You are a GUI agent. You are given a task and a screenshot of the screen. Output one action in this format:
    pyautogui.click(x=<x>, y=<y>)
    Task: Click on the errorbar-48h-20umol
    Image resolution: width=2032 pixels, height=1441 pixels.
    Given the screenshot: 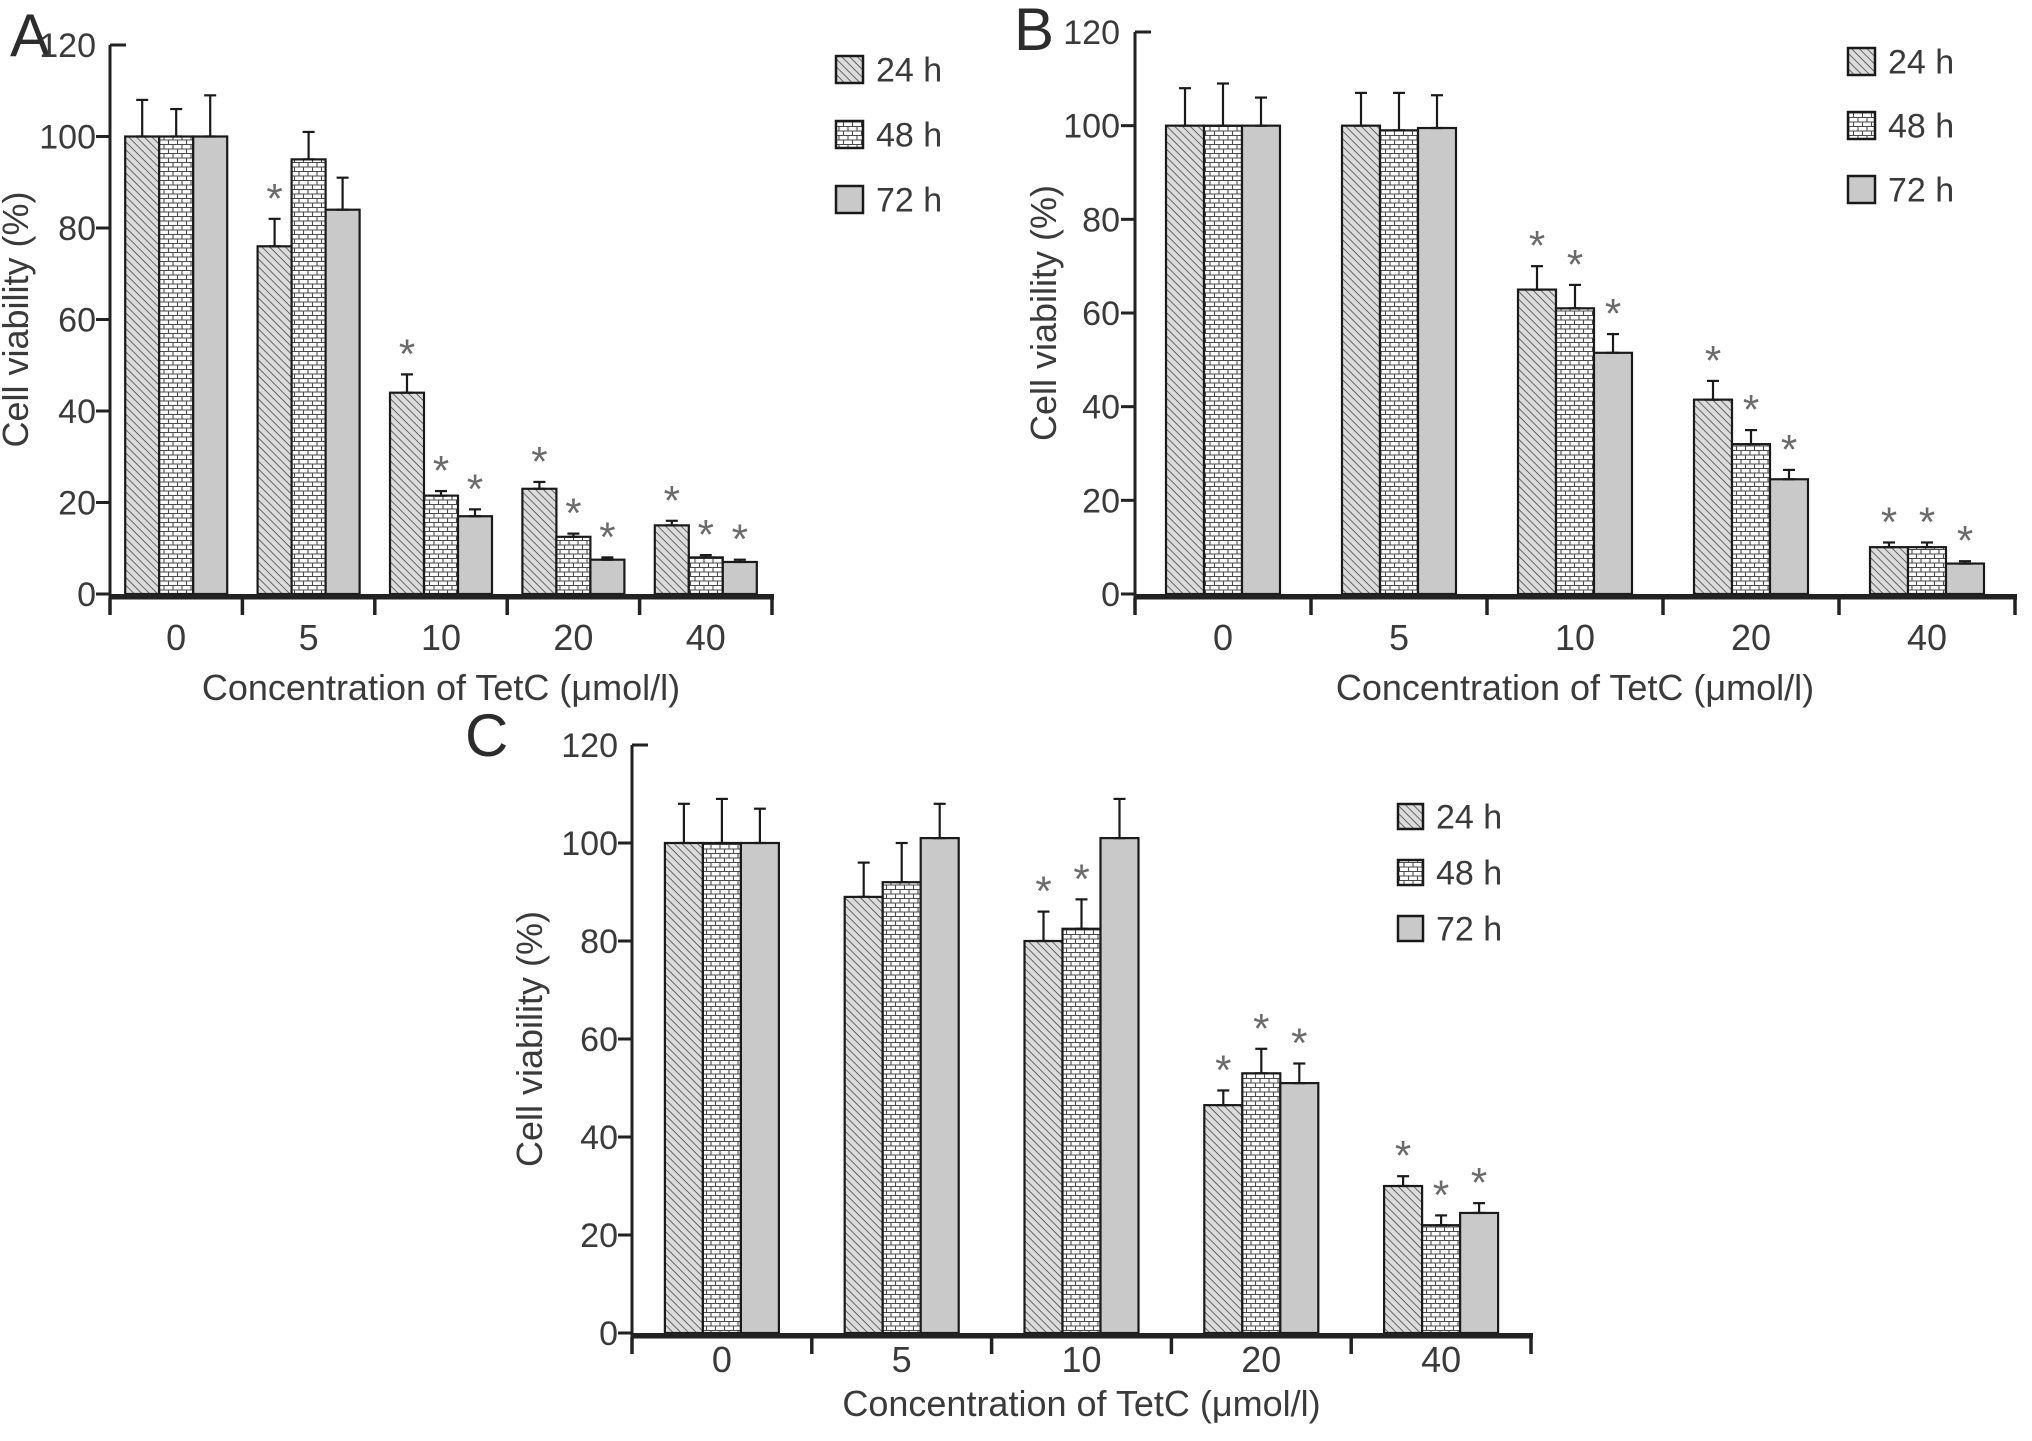 What is the action you would take?
    pyautogui.click(x=1261, y=1061)
    